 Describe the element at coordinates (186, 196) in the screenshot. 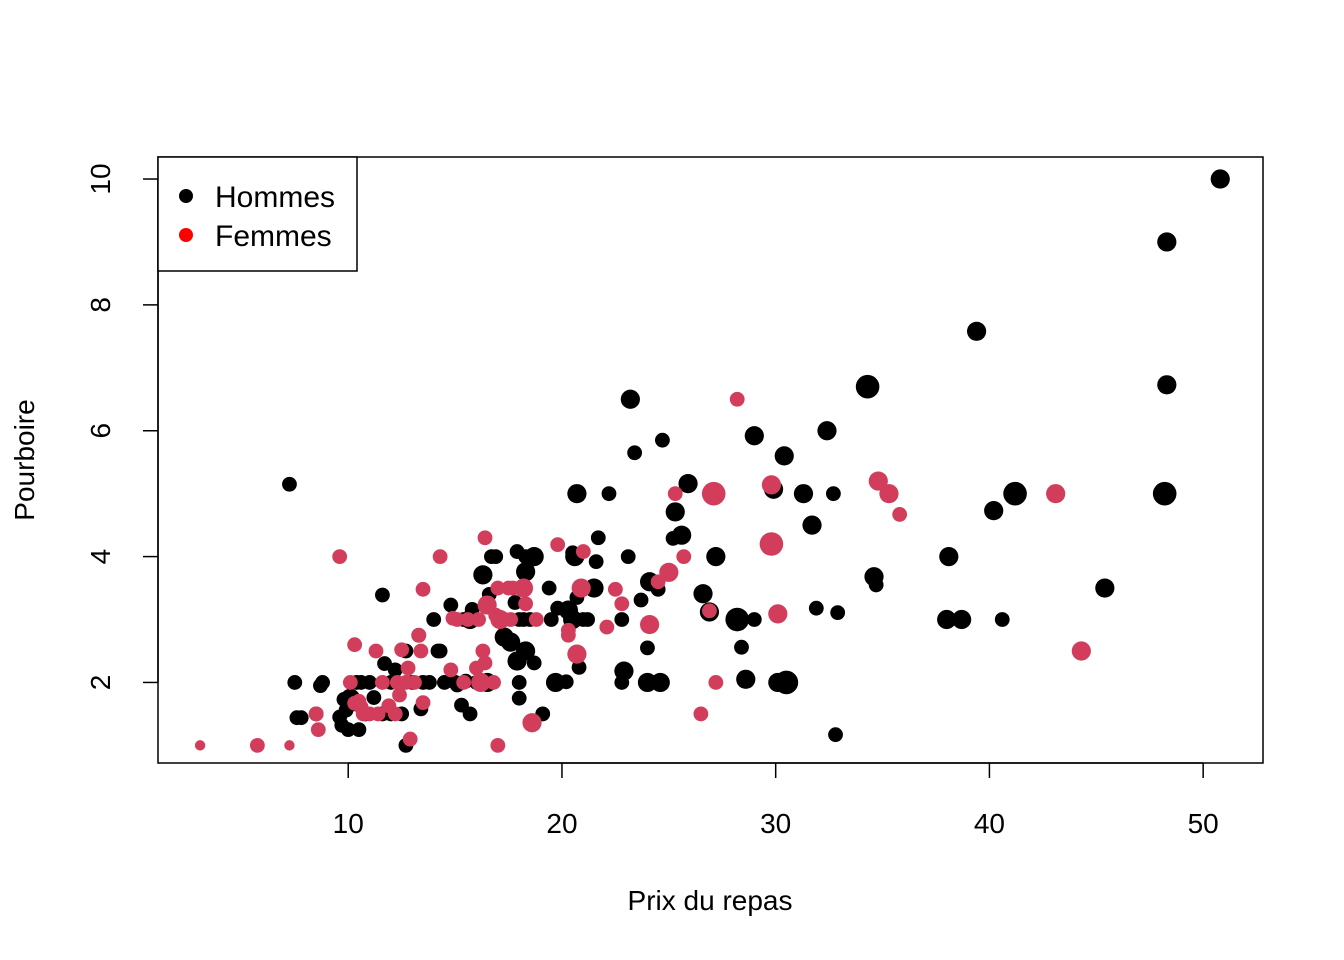

I see `legend-marker-hommes` at that location.